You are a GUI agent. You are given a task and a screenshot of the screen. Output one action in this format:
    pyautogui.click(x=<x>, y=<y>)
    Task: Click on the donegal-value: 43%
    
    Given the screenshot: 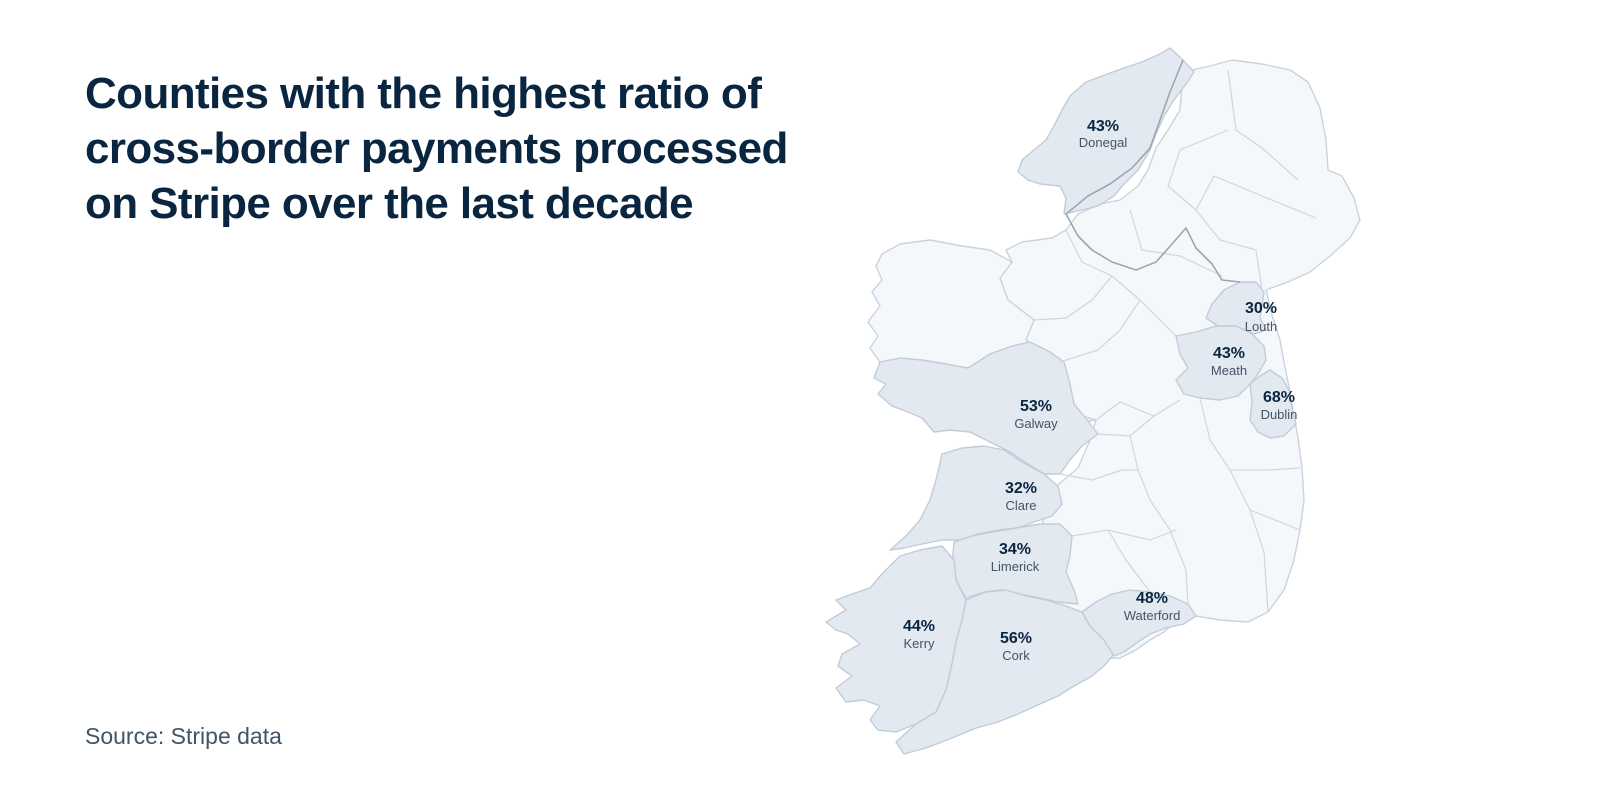 What is the action you would take?
    pyautogui.click(x=1103, y=126)
    